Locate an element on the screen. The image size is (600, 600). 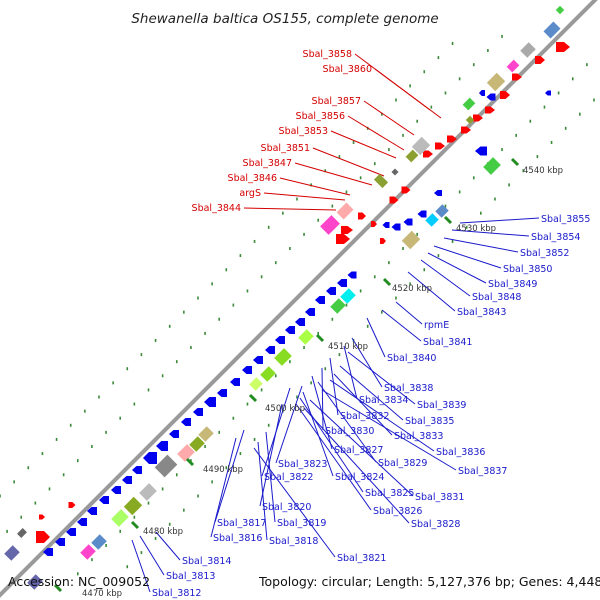
gene-label-forward: Sbal_3853 is located at coordinates (303, 131).